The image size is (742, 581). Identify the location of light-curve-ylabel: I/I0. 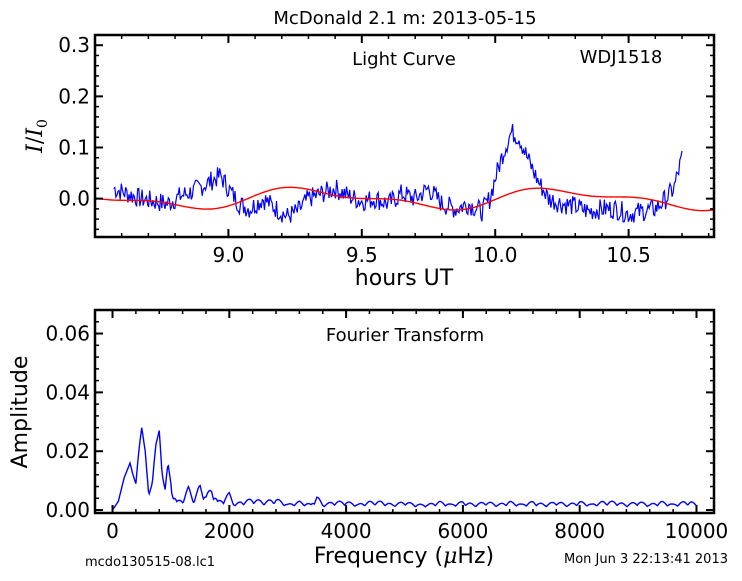
(37, 136).